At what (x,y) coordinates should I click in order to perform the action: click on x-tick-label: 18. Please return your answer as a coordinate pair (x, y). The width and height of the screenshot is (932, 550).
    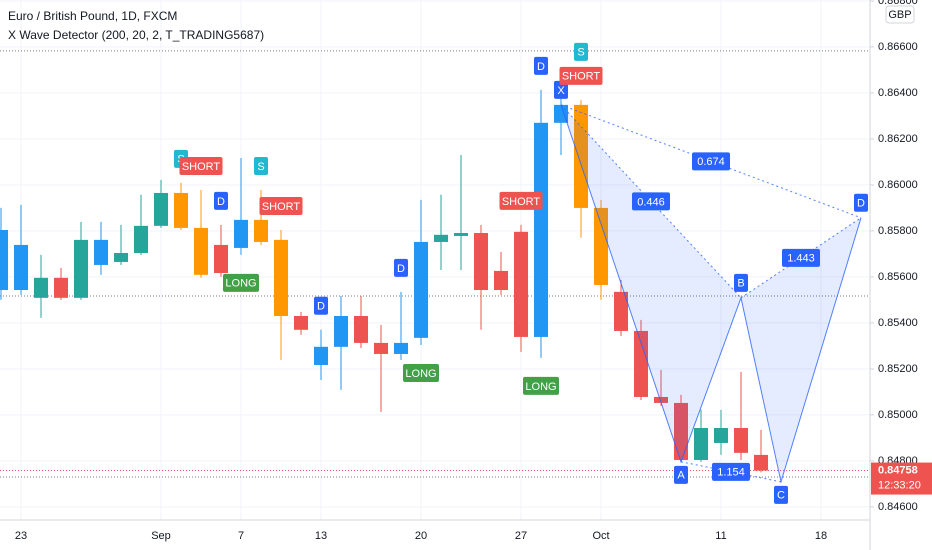
    Looking at the image, I should click on (821, 536).